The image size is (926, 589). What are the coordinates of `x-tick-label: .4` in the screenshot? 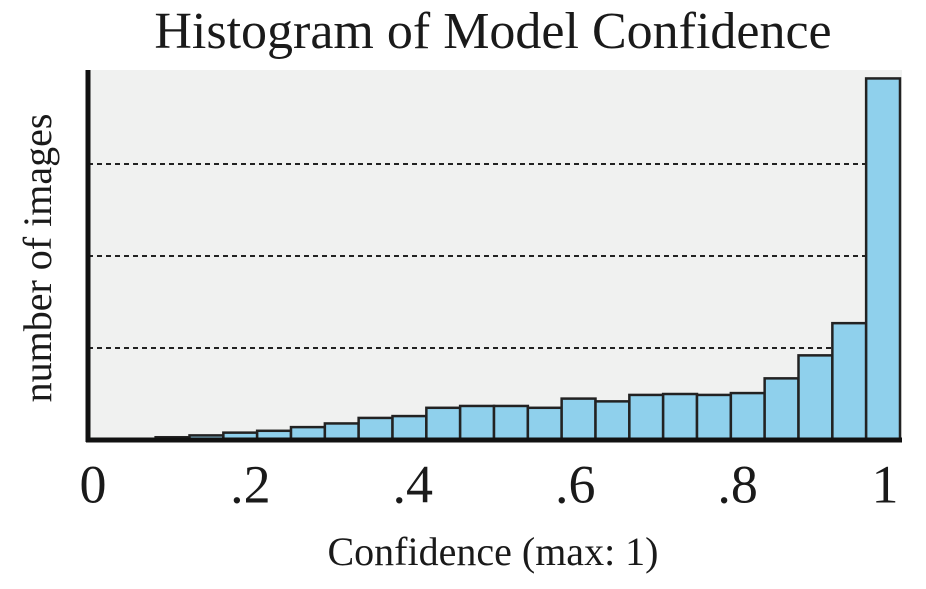 It's located at (413, 484).